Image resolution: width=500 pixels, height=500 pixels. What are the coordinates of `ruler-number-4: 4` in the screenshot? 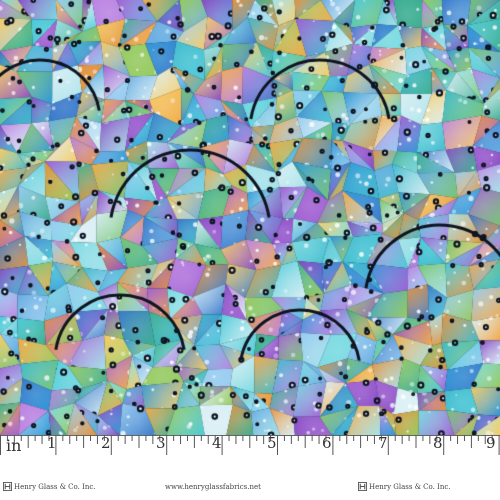 It's located at (217, 443).